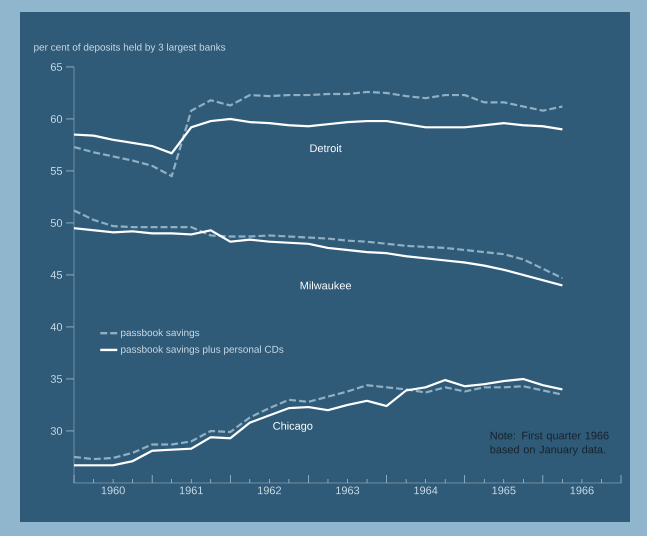 The image size is (647, 536). I want to click on annotation: Chicago, so click(292, 427).